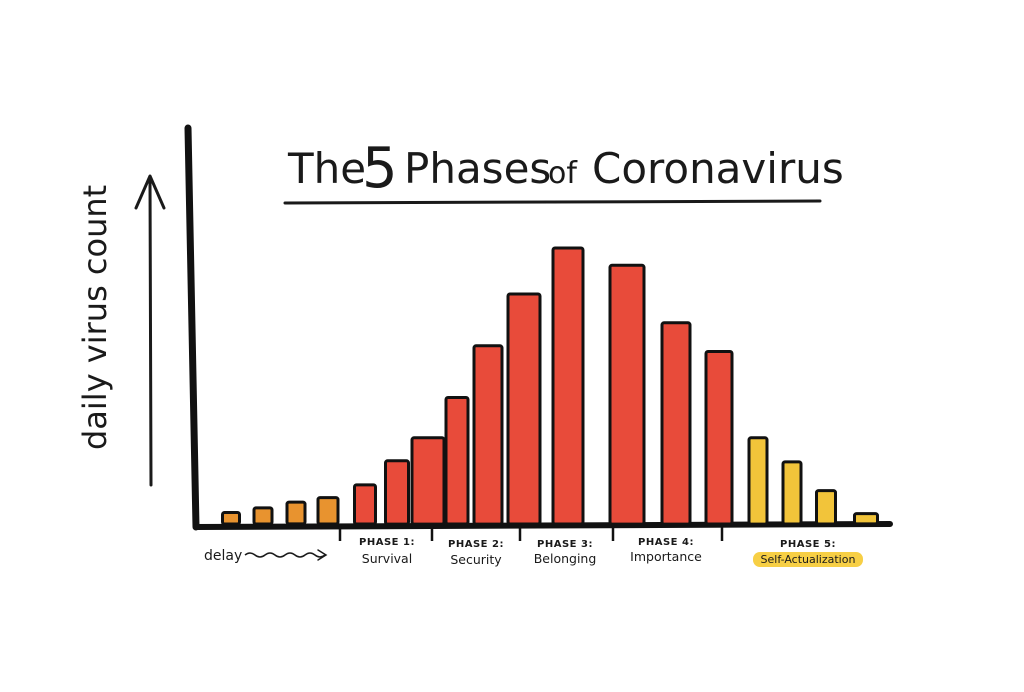 This screenshot has width=1024, height=692. I want to click on title-of: of, so click(563, 173).